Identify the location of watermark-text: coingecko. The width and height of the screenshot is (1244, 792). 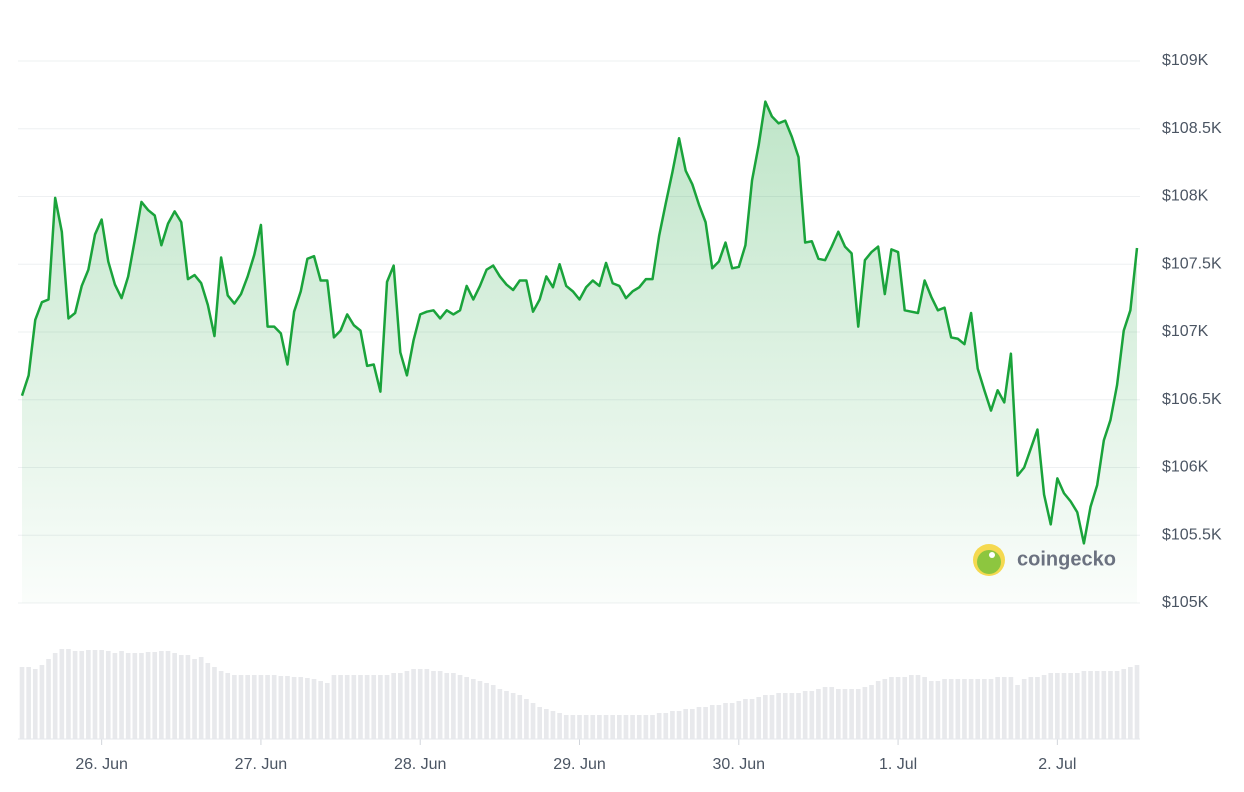
(1066, 559).